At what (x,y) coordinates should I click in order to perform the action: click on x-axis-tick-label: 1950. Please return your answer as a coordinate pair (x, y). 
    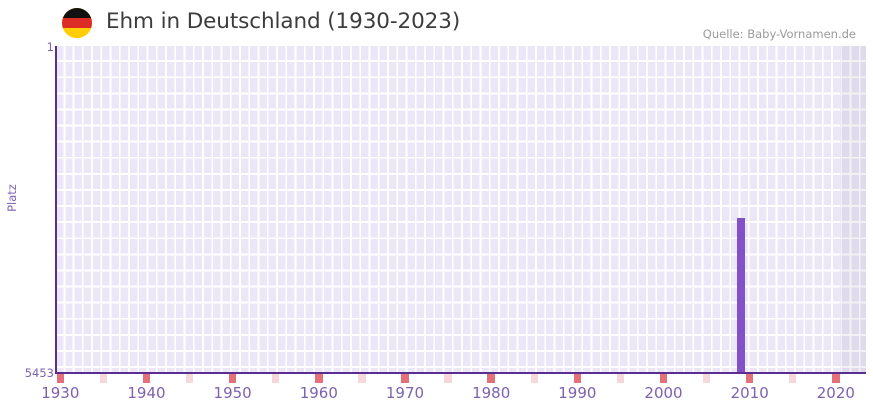
    Looking at the image, I should click on (232, 393).